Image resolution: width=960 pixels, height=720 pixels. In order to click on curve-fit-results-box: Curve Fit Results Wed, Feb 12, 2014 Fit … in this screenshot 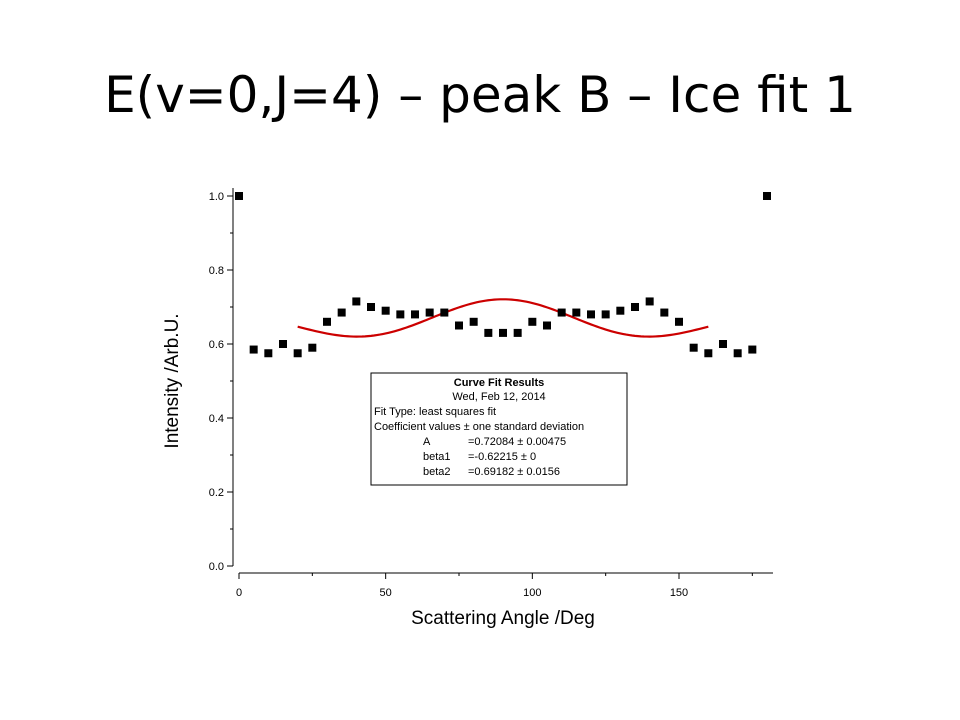, I will do `click(499, 429)`.